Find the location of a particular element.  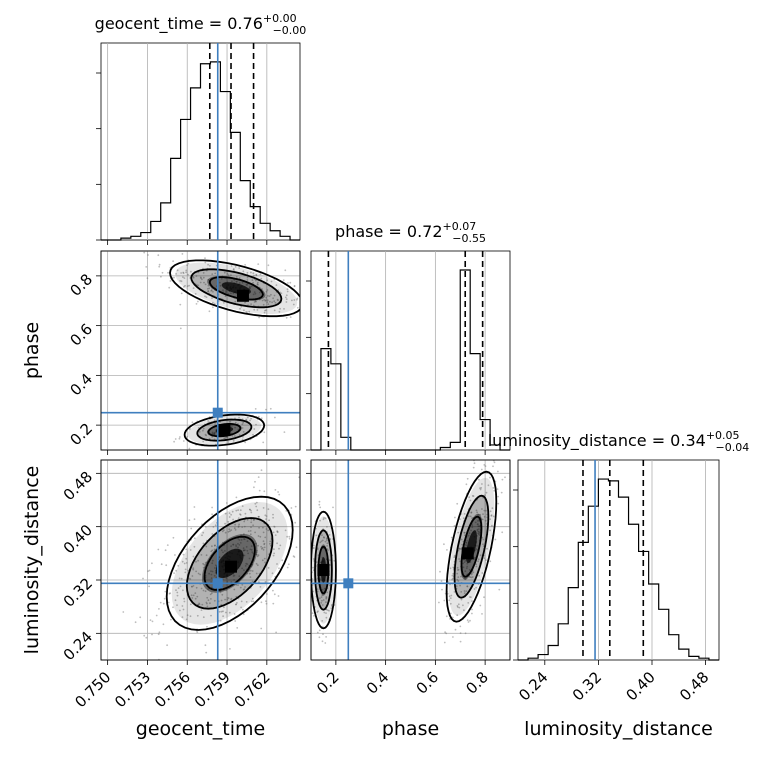

y-axis-label-luminosity_distance: luminosity_distance is located at coordinates (32, 560).